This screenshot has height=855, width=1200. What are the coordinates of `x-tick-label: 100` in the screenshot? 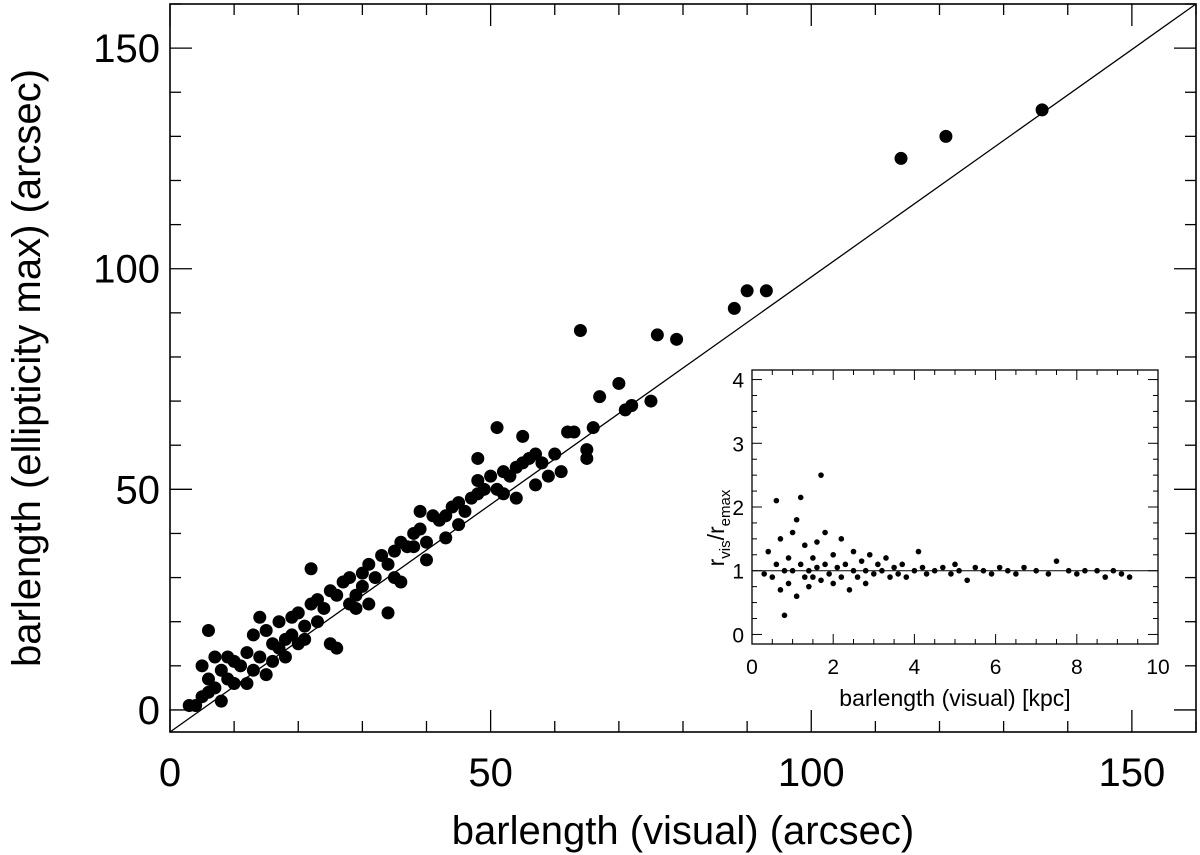 It's located at (811, 773).